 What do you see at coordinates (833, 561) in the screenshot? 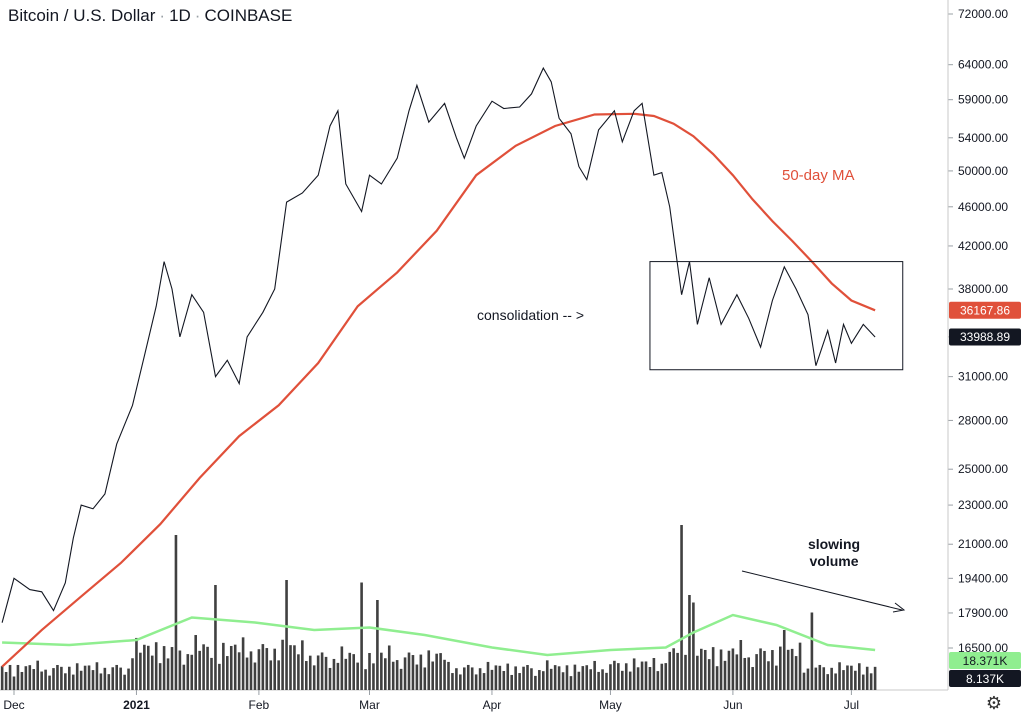
I see `slowing-annotation-line2: volume` at bounding box center [833, 561].